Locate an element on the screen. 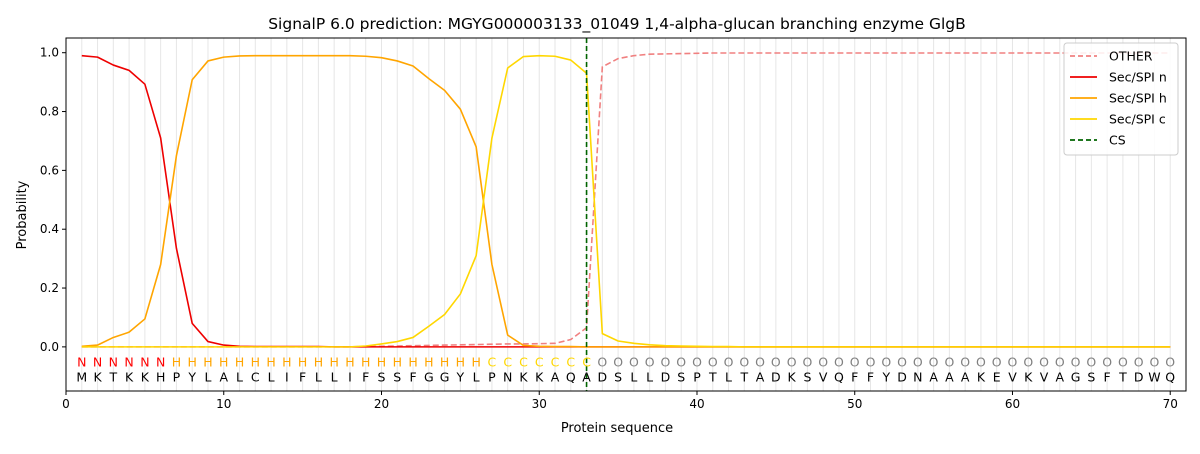 The height and width of the screenshot is (454, 1200). x-axis-label: Protein sequence is located at coordinates (617, 428).